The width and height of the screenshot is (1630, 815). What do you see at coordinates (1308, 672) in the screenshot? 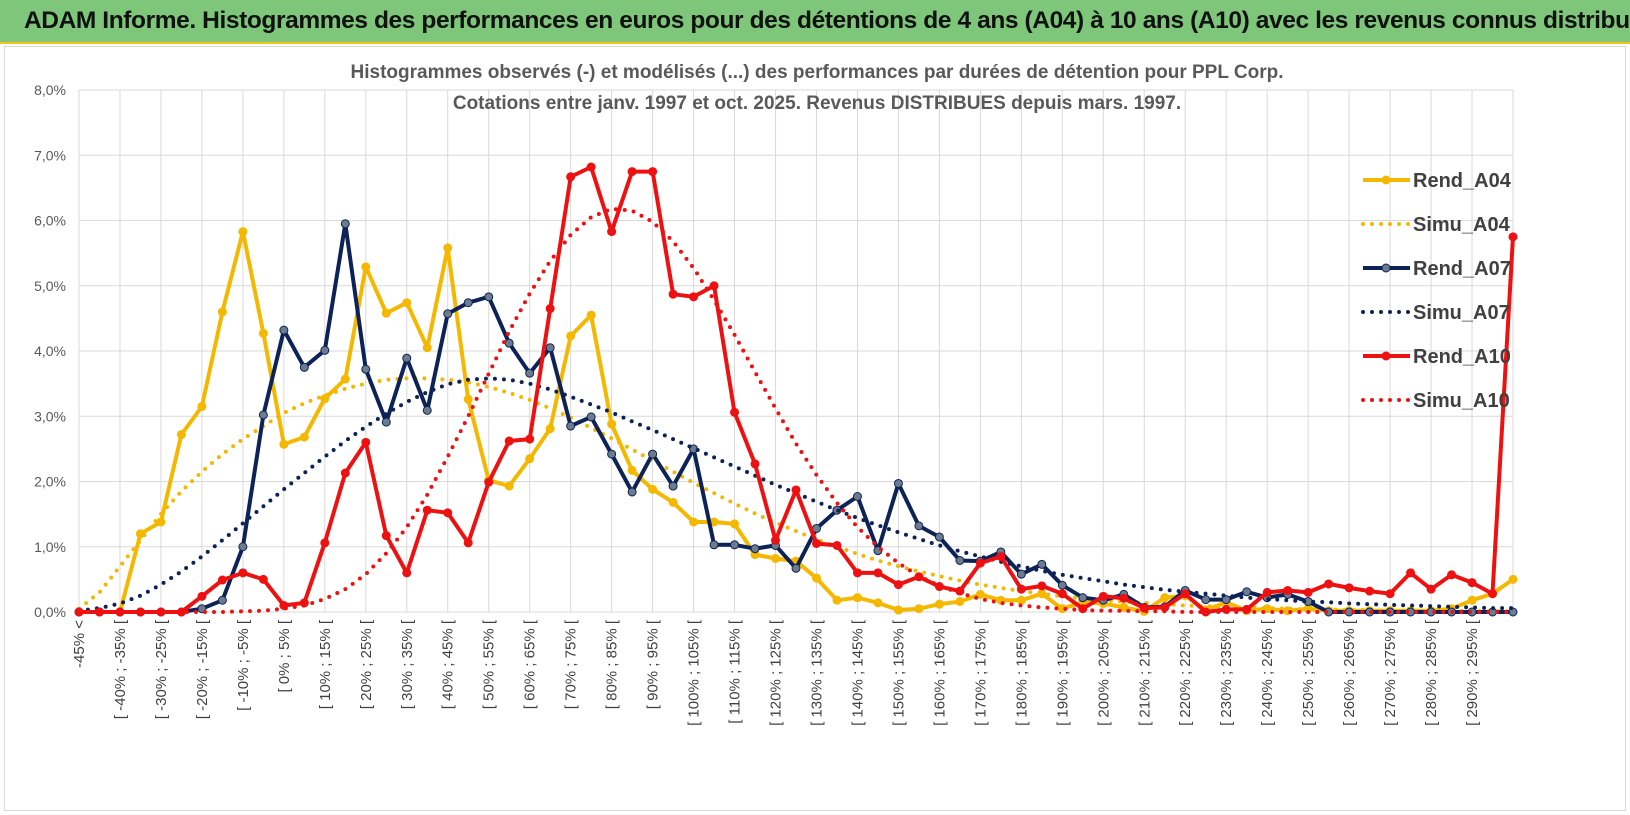
I see `x-tick-label: [ 250% ; 255% [` at bounding box center [1308, 672].